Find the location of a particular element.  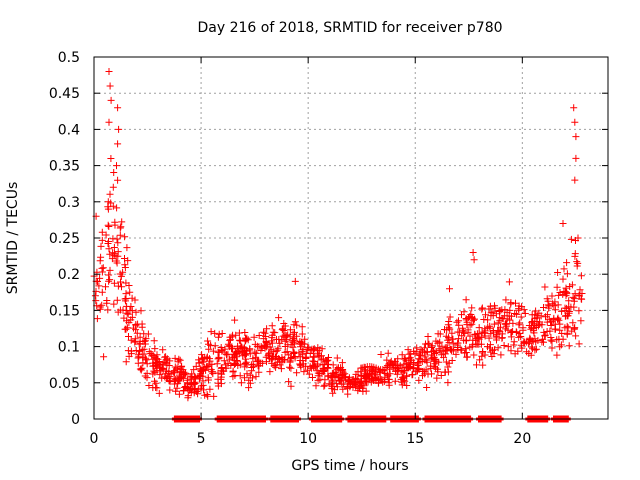

y-tick-label: 0.25 is located at coordinates (64, 239).